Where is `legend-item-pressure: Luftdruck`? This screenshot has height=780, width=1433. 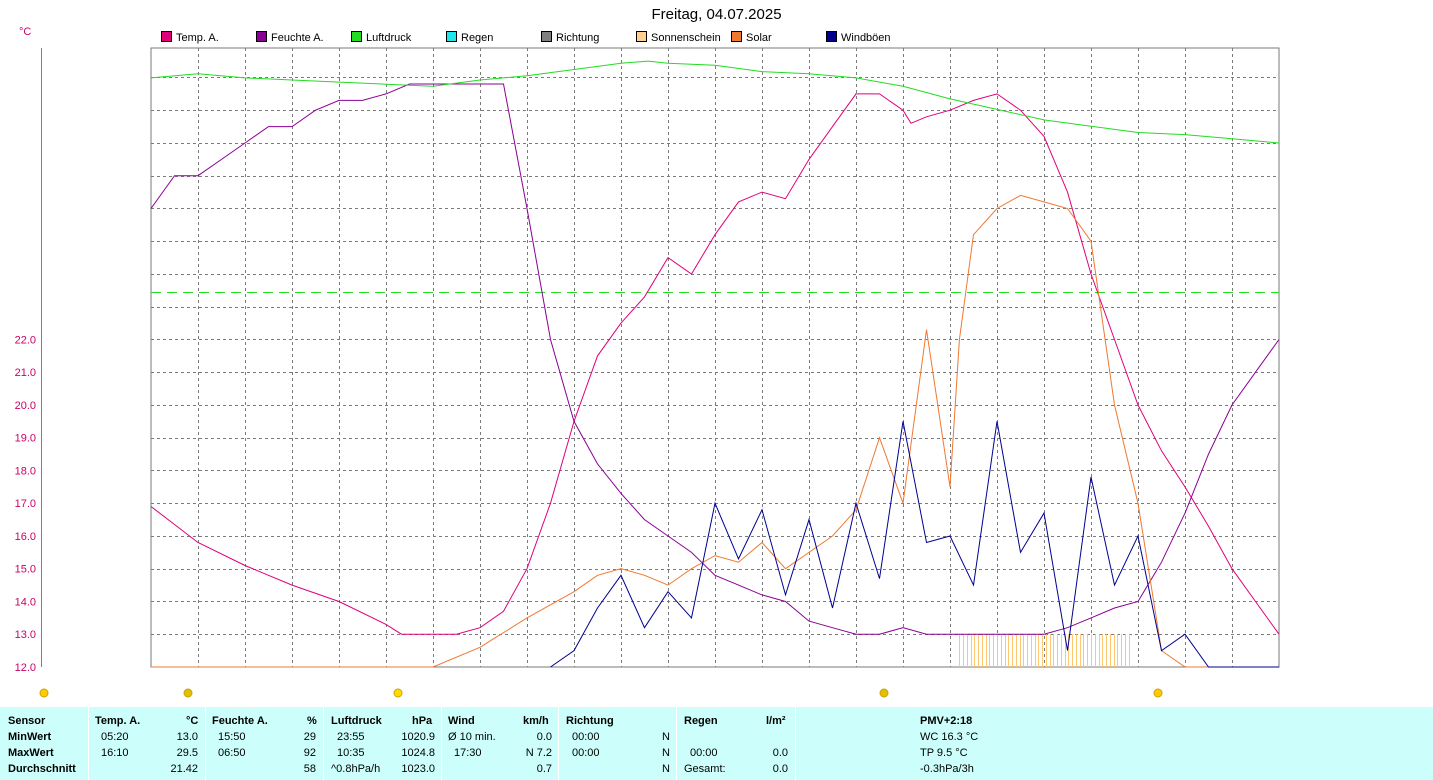
legend-item-pressure: Luftdruck is located at coordinates (381, 37).